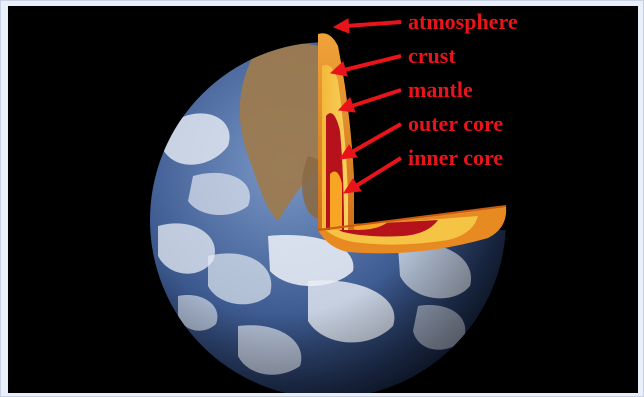 This screenshot has width=644, height=397. Describe the element at coordinates (367, 26) in the screenshot. I see `arrow-atmosphere` at that location.